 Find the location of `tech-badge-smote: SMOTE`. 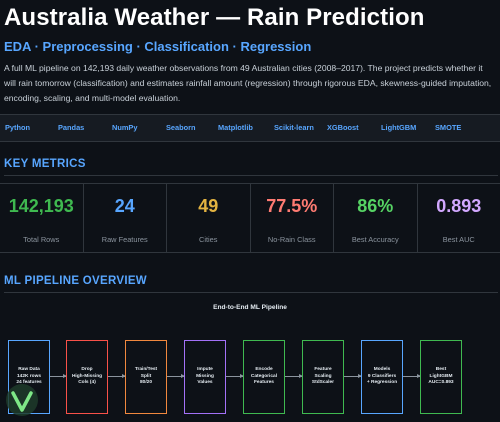

tech-badge-smote: SMOTE is located at coordinates (448, 127).